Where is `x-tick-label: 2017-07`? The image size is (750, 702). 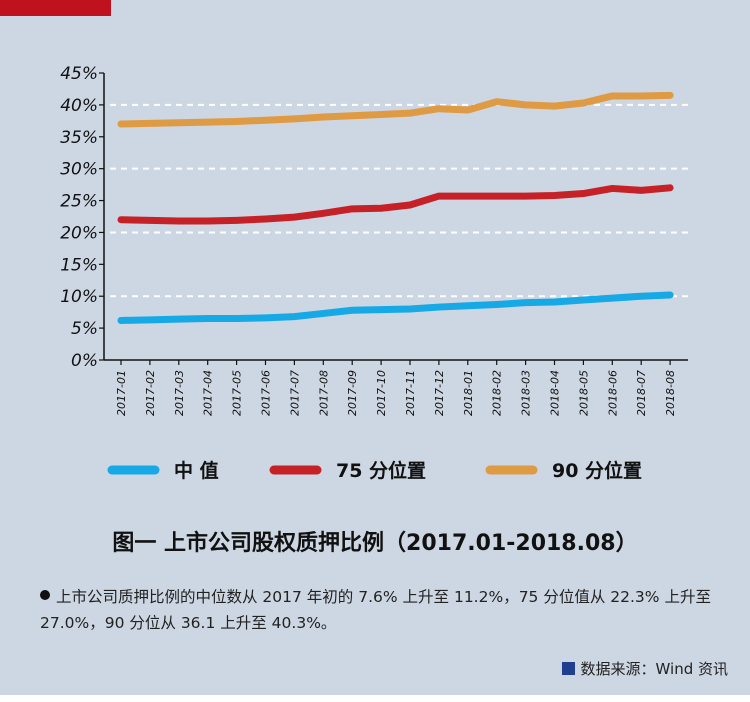
x-tick-label: 2017-07 is located at coordinates (294, 393).